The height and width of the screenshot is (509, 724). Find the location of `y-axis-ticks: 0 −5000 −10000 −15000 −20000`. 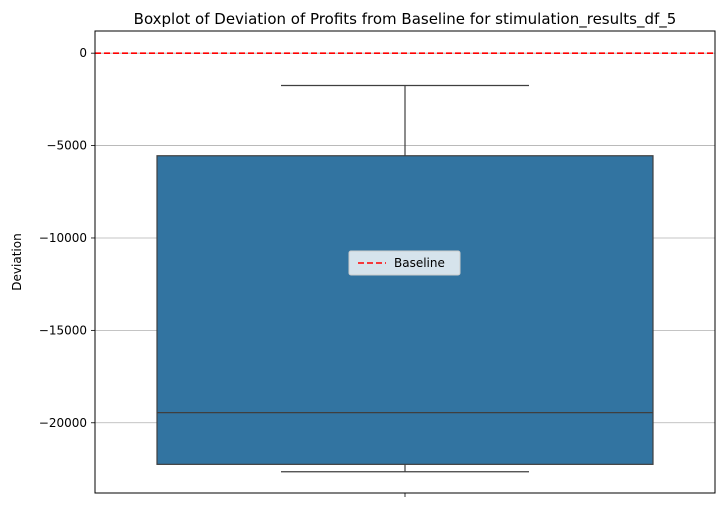

y-axis-ticks: 0 −5000 −10000 −15000 −20000 is located at coordinates (67, 238).